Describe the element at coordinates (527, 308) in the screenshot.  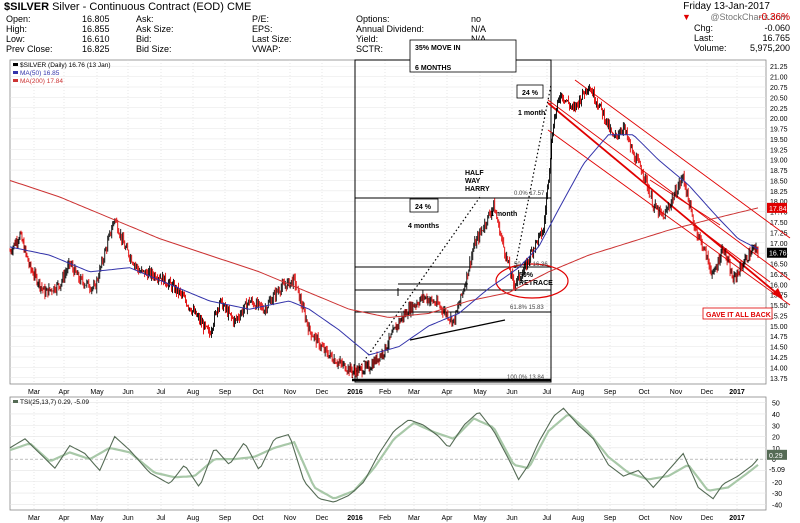
I see `fib-label: 61.8% 15.83` at that location.